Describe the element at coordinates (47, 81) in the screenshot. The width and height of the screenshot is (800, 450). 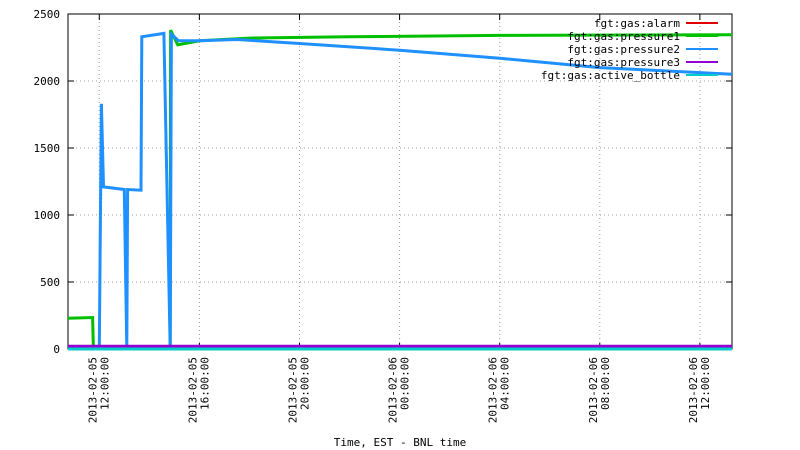
I see `y-tick-label: 2000` at that location.